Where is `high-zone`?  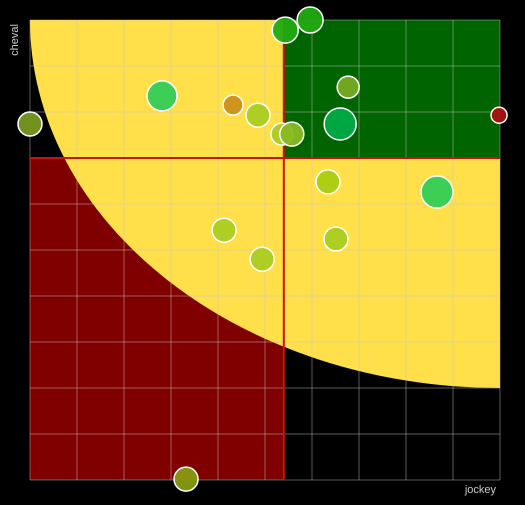
high-zone is located at coordinates (391, 89).